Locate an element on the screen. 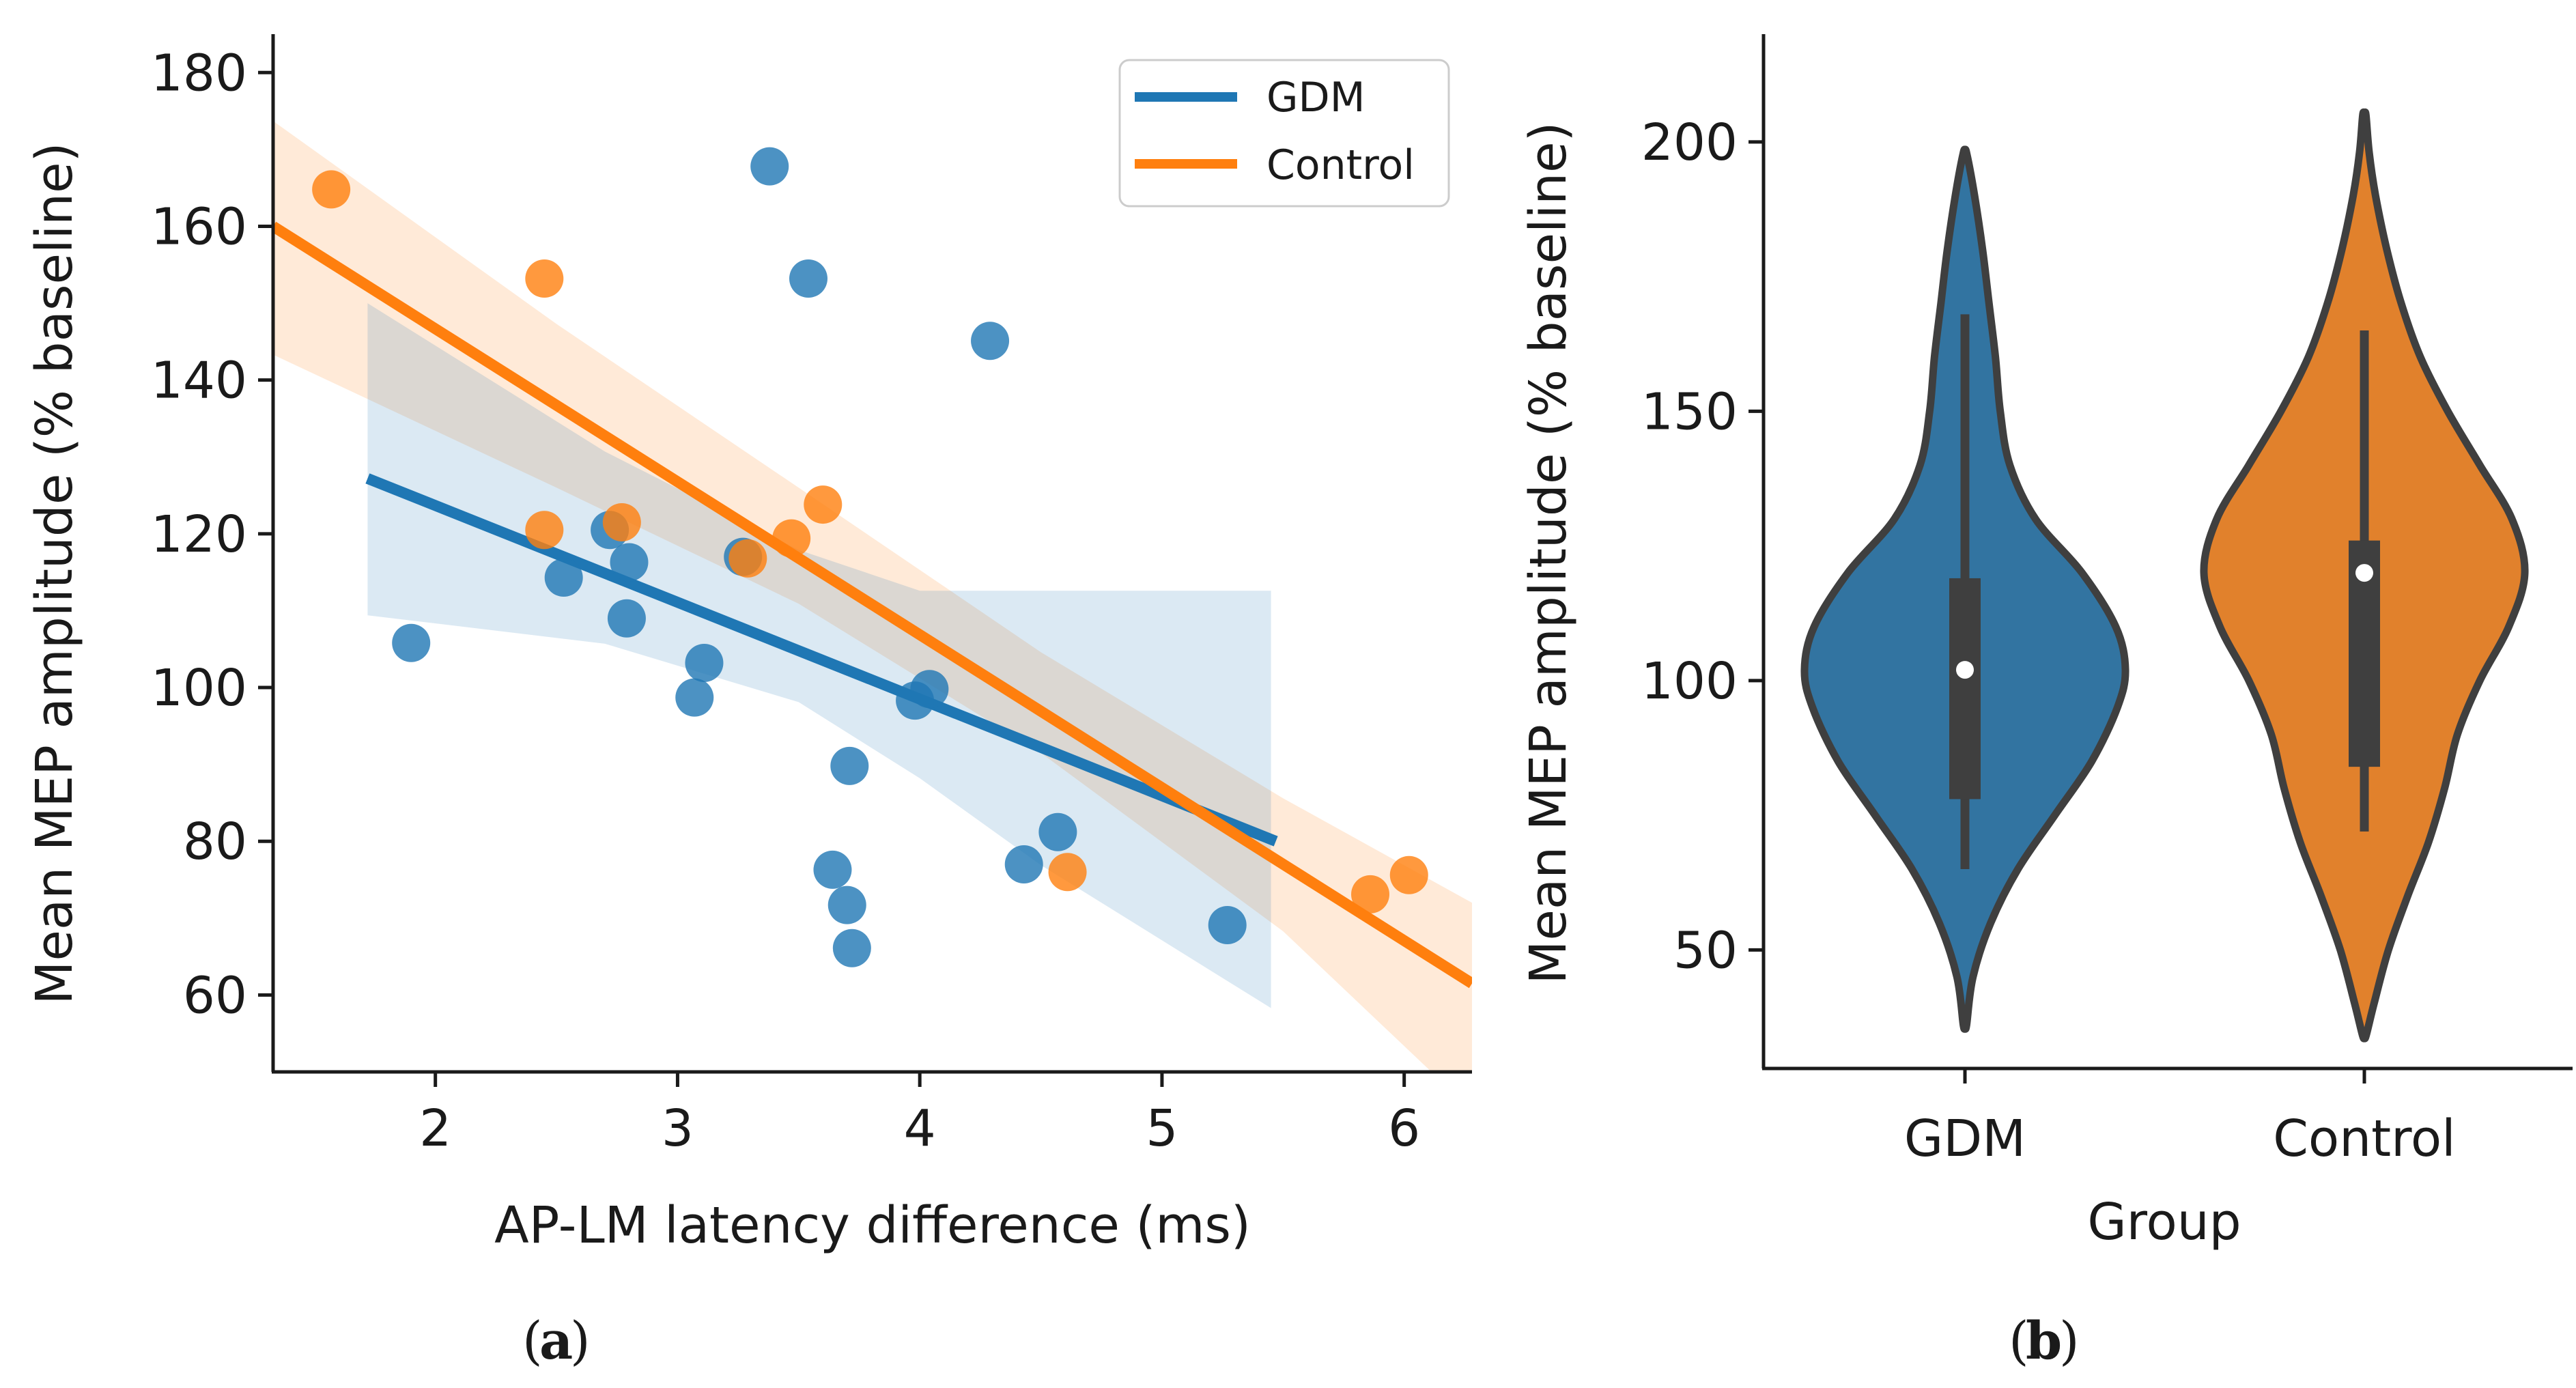 The width and height of the screenshot is (2576, 1388). legend-gdm-label: GDM is located at coordinates (1315, 98).